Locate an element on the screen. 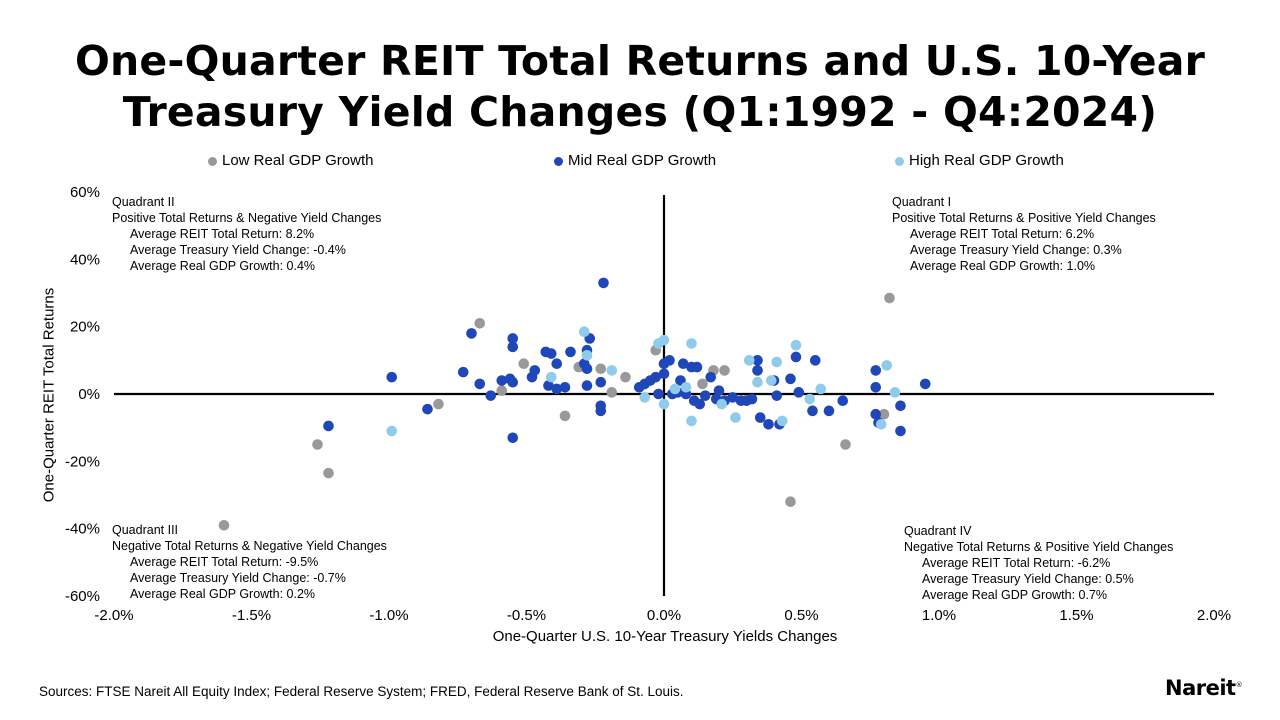  legend-item-low: Low Real GDP Growth is located at coordinates (290, 161).